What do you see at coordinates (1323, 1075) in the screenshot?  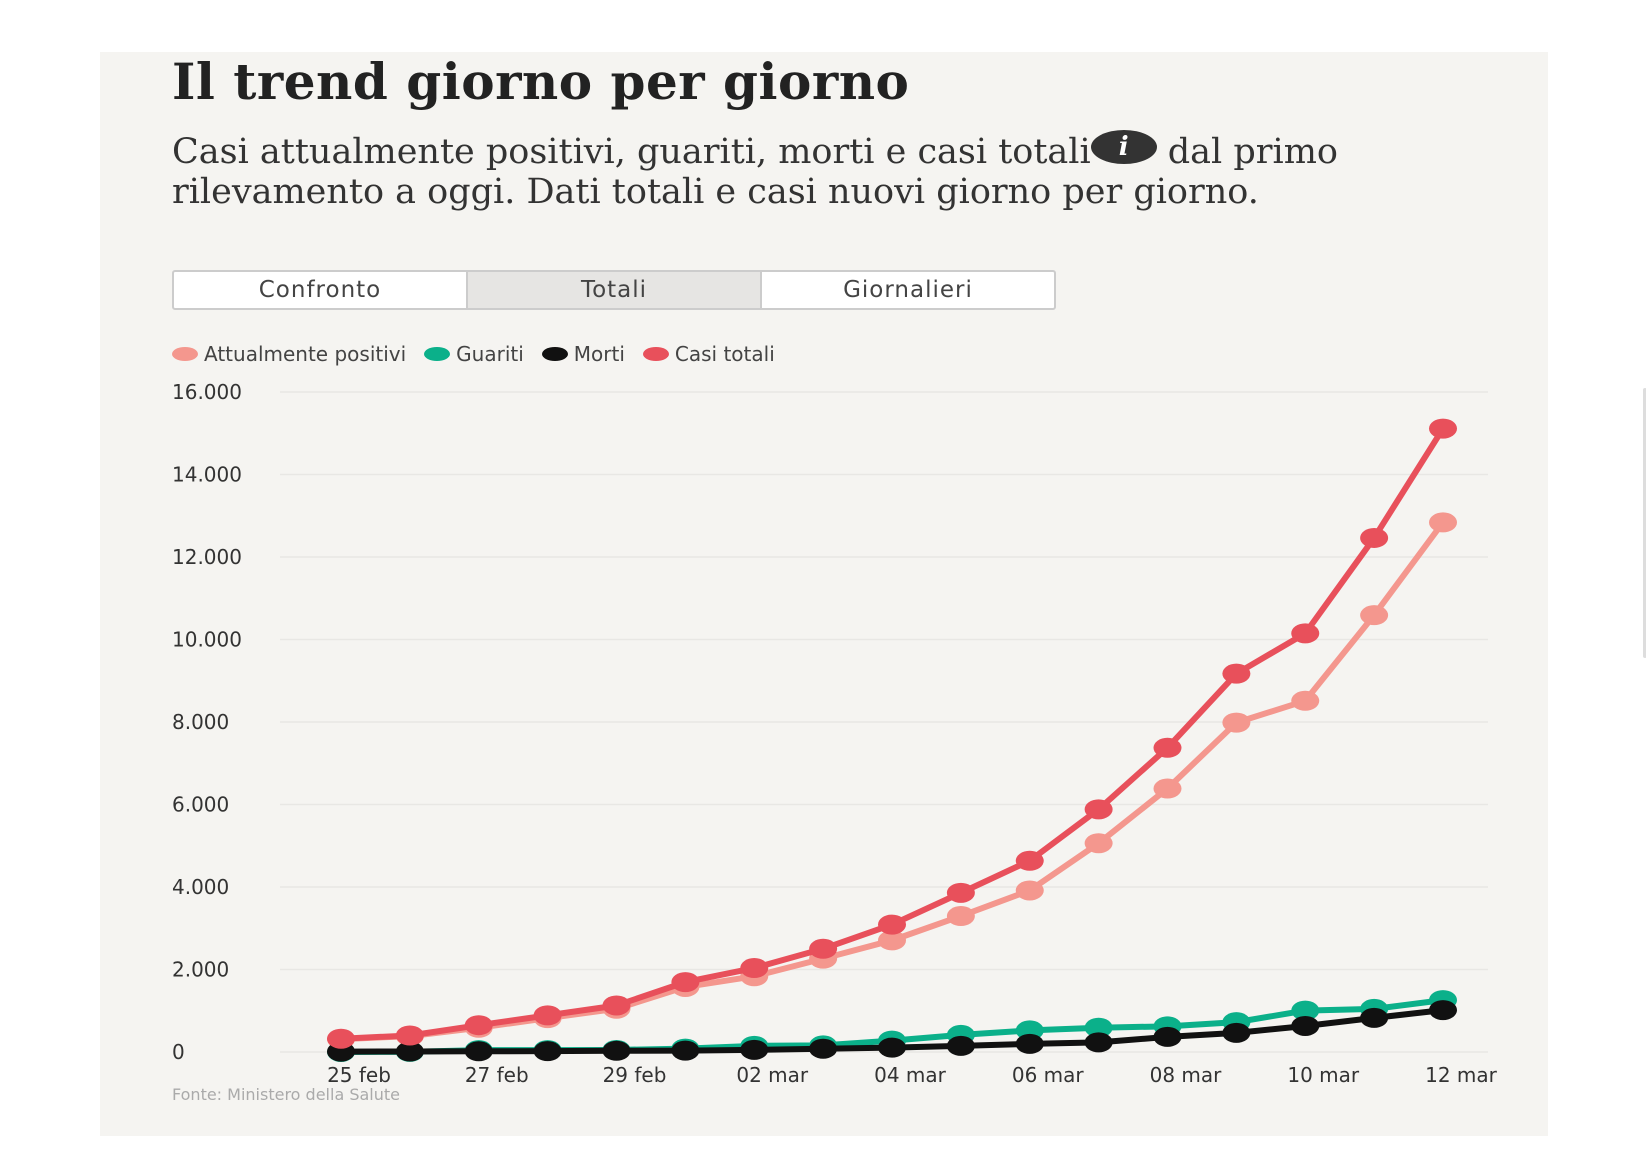 I see `x-tick-label: 10 mar` at bounding box center [1323, 1075].